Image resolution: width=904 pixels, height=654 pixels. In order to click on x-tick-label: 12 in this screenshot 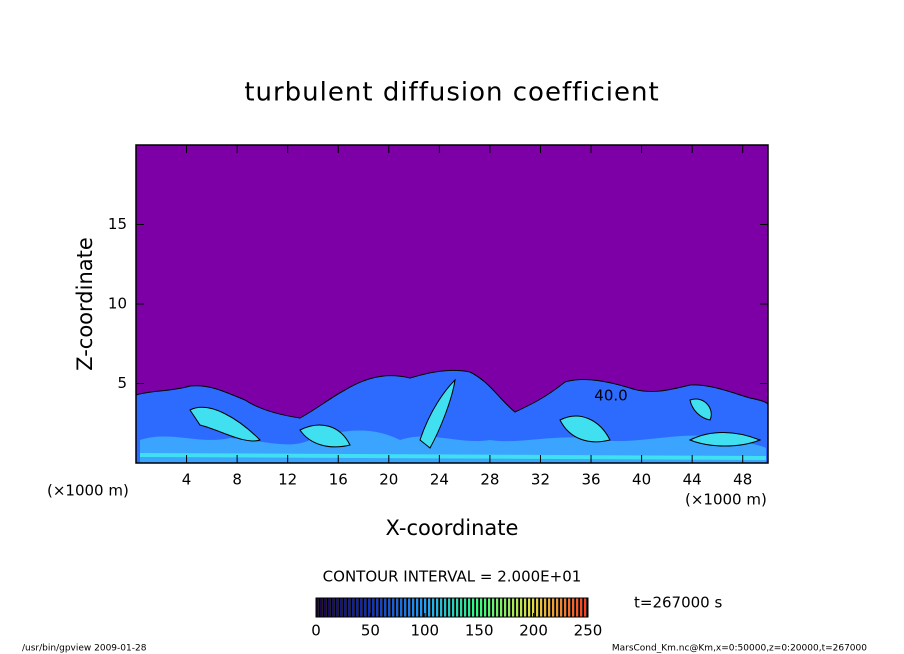, I will do `click(287, 480)`.